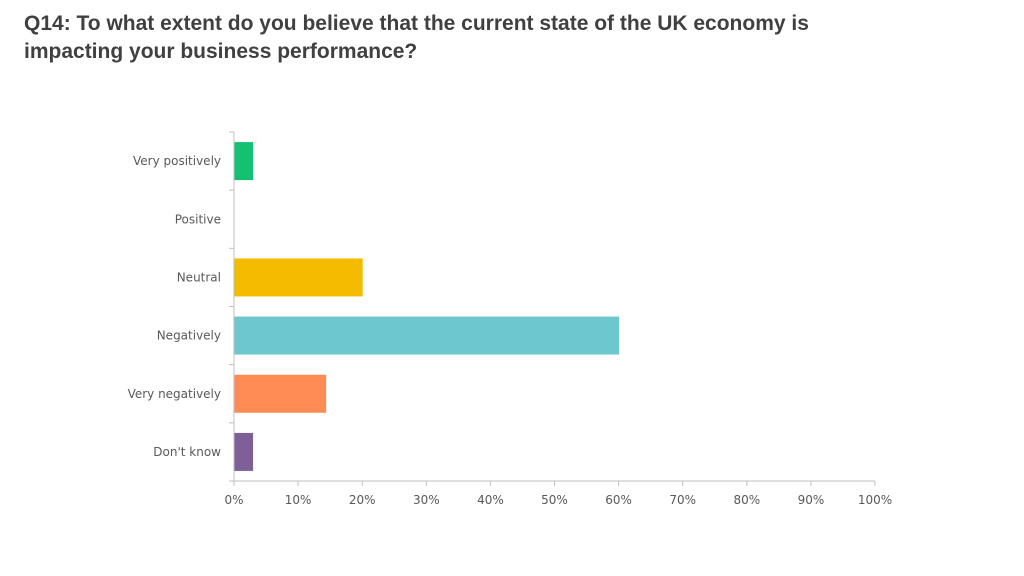 Image resolution: width=1024 pixels, height=576 pixels. I want to click on x-tick-label: 20%, so click(362, 500).